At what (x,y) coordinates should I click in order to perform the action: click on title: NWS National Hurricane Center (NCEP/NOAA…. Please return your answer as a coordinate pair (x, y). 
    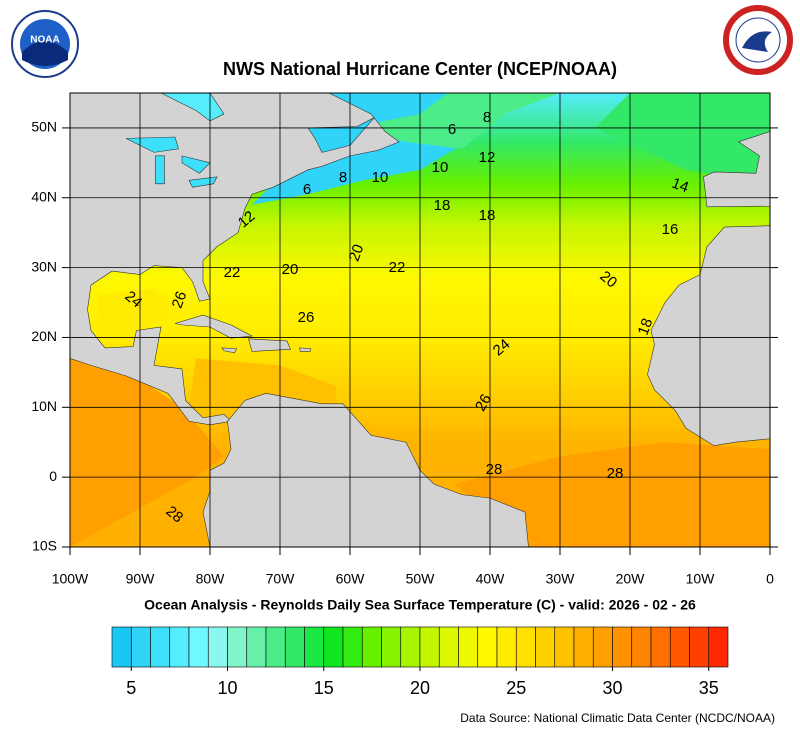
    Looking at the image, I should click on (420, 69).